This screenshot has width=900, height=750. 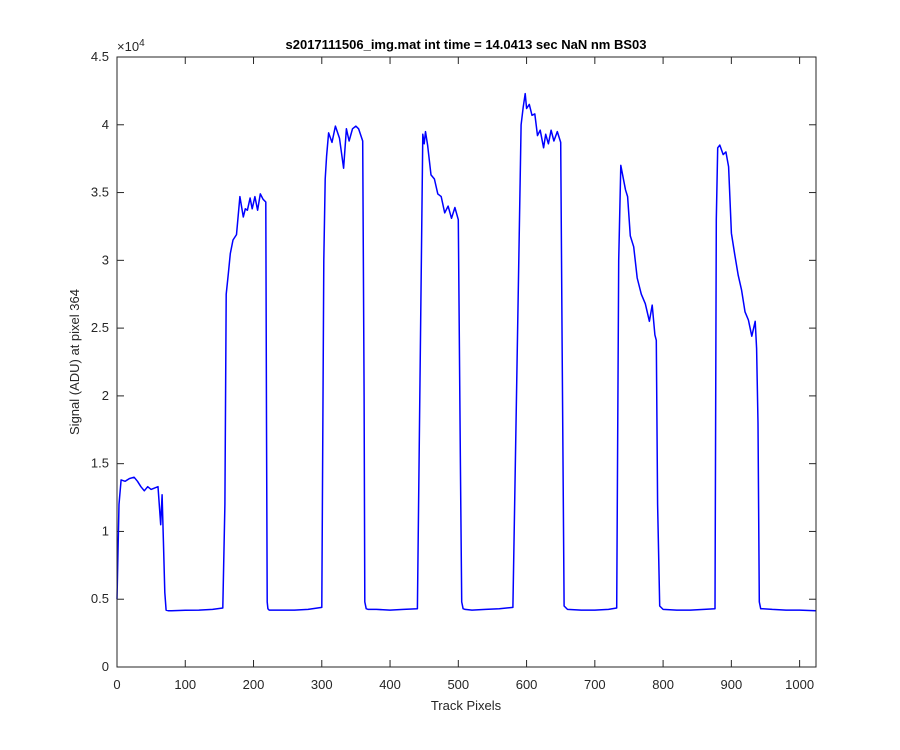 I want to click on x-tick-label: 300, so click(x=322, y=684).